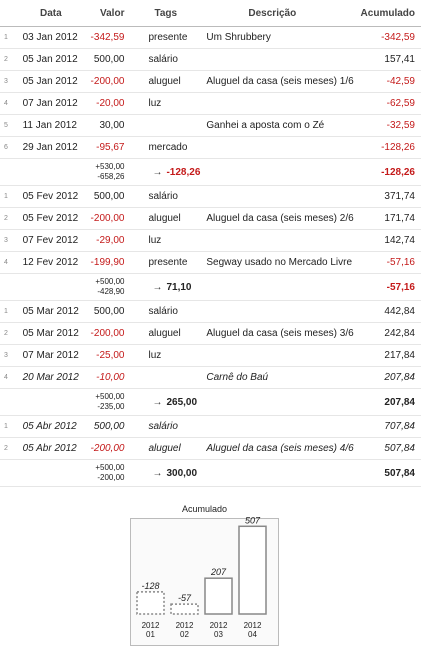 The width and height of the screenshot is (421, 653). What do you see at coordinates (157, 473) in the screenshot?
I see `arrow-right-icon: →` at bounding box center [157, 473].